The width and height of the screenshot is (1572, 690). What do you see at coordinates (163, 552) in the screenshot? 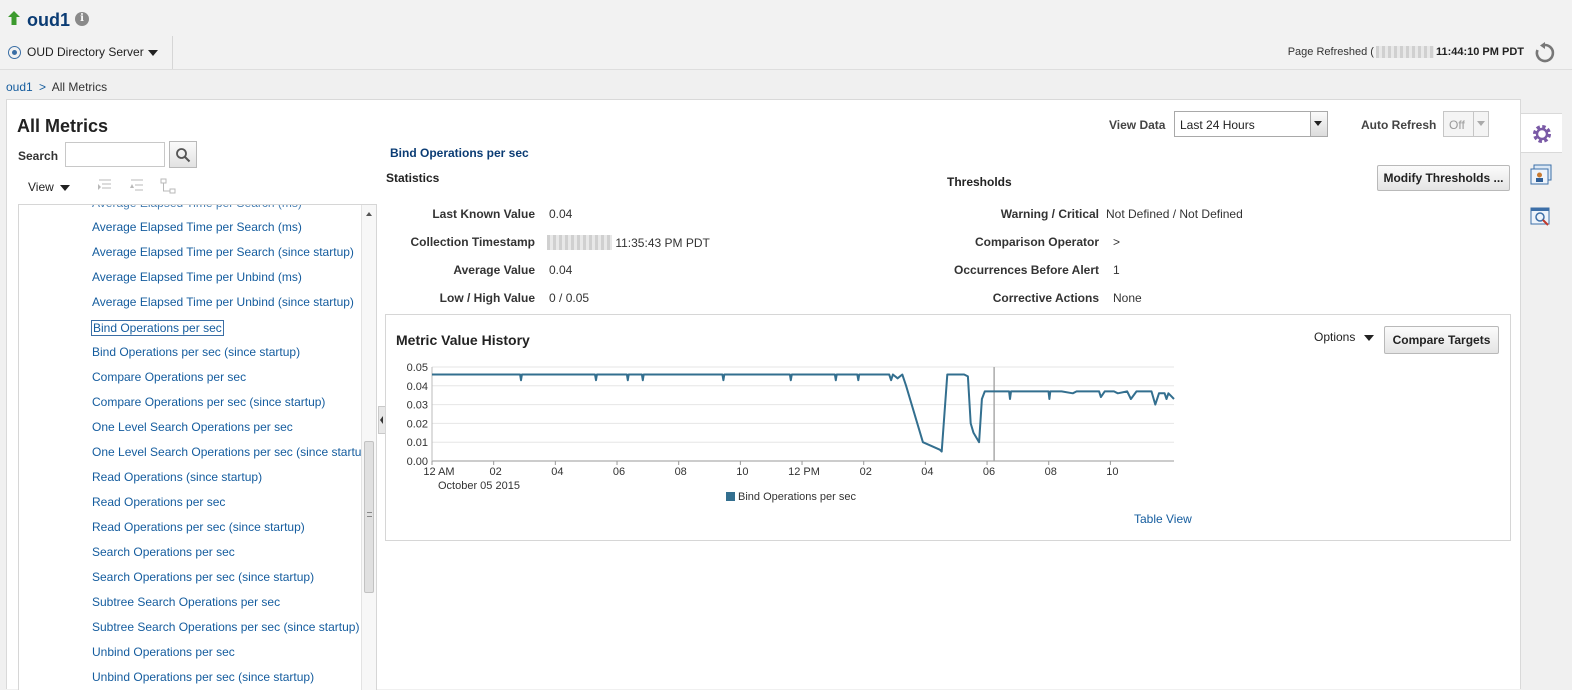
I see `metric-list-item: Search Operations per sec` at bounding box center [163, 552].